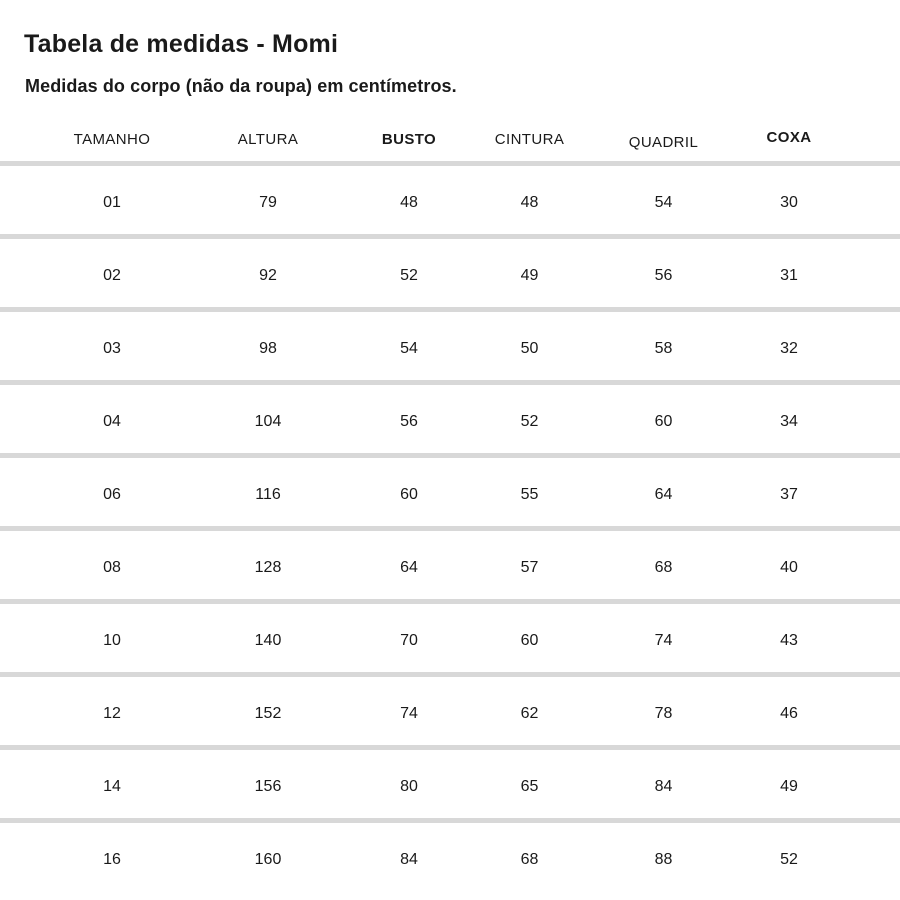  What do you see at coordinates (268, 275) in the screenshot?
I see `table-cell: 92` at bounding box center [268, 275].